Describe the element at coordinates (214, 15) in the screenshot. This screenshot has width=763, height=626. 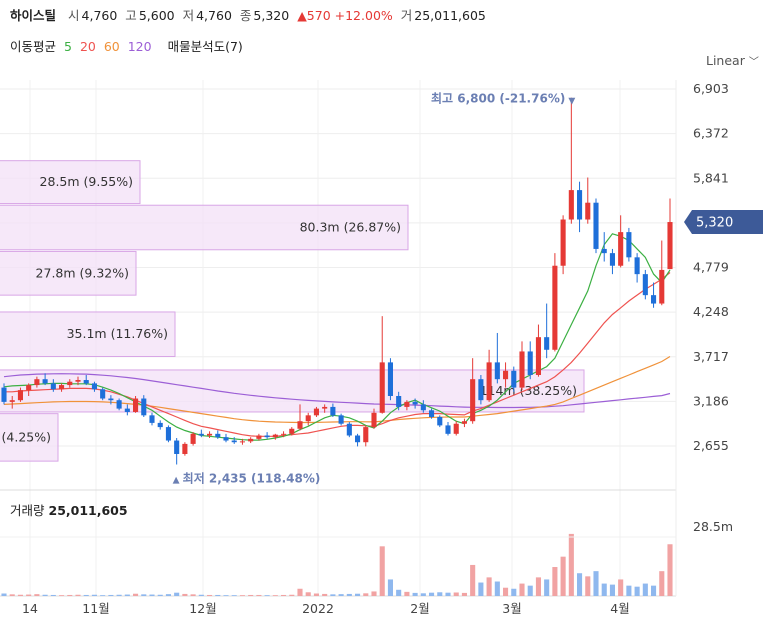
I see `low-value: 4,760` at that location.